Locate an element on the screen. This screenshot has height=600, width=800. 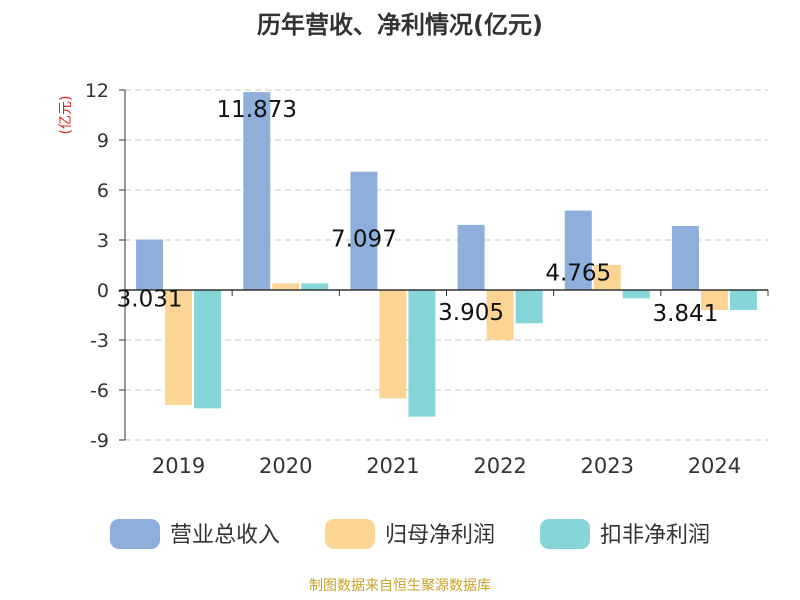
y-tick-label: -6 is located at coordinates (99, 391).